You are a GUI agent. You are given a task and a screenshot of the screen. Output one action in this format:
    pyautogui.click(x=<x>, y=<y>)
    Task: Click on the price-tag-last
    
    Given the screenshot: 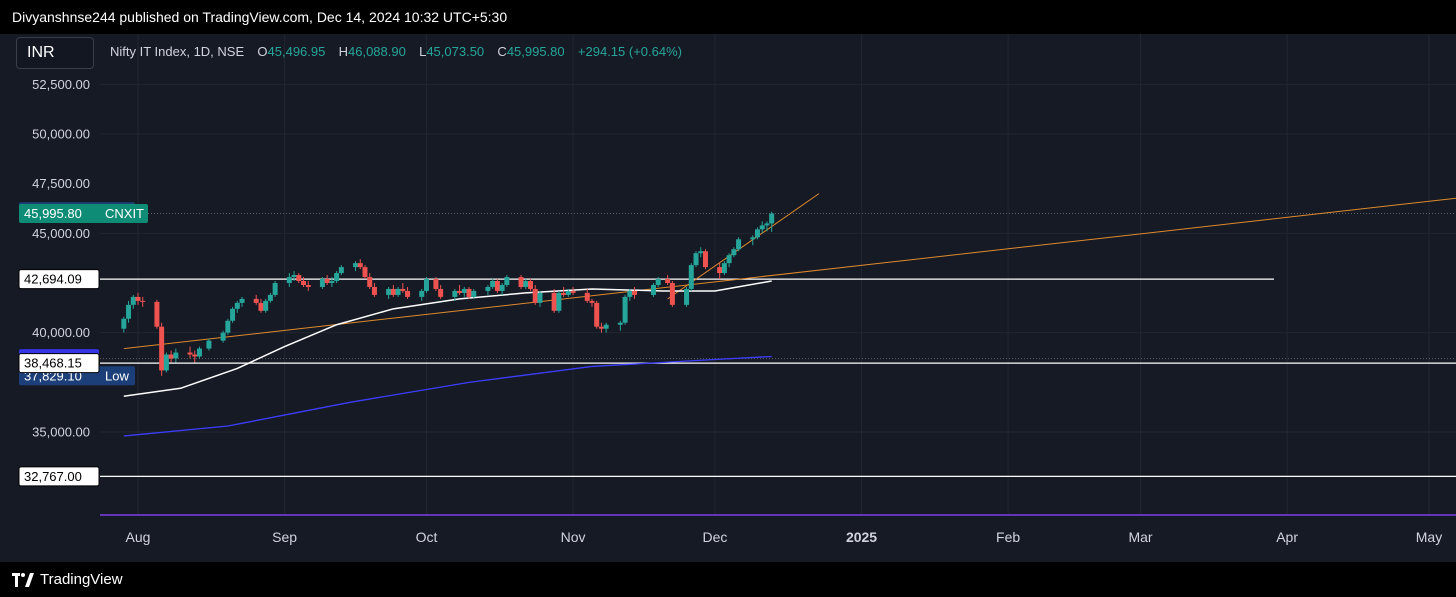 What is the action you would take?
    pyautogui.click(x=83, y=214)
    